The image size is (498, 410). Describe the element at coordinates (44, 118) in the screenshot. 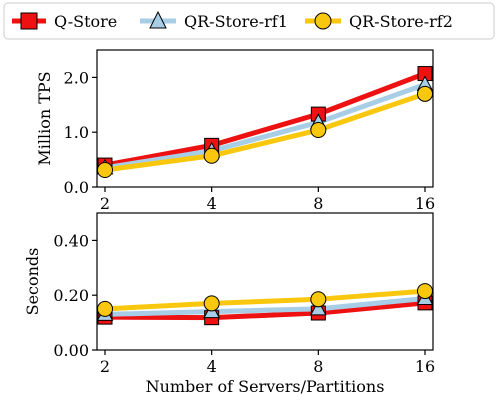

I see `y-axis-title: Million TPS` at that location.